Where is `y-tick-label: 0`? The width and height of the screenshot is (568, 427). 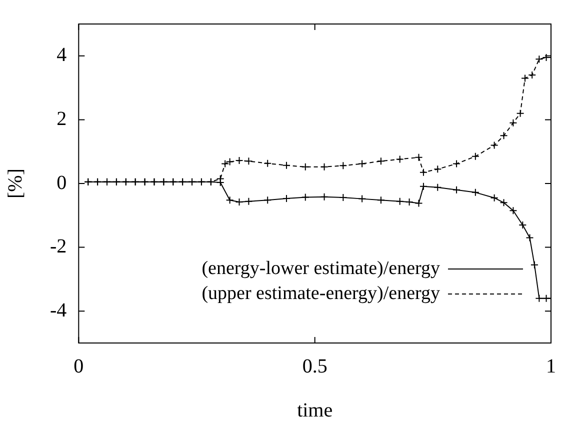 y-tick-label: 0 is located at coordinates (61, 183).